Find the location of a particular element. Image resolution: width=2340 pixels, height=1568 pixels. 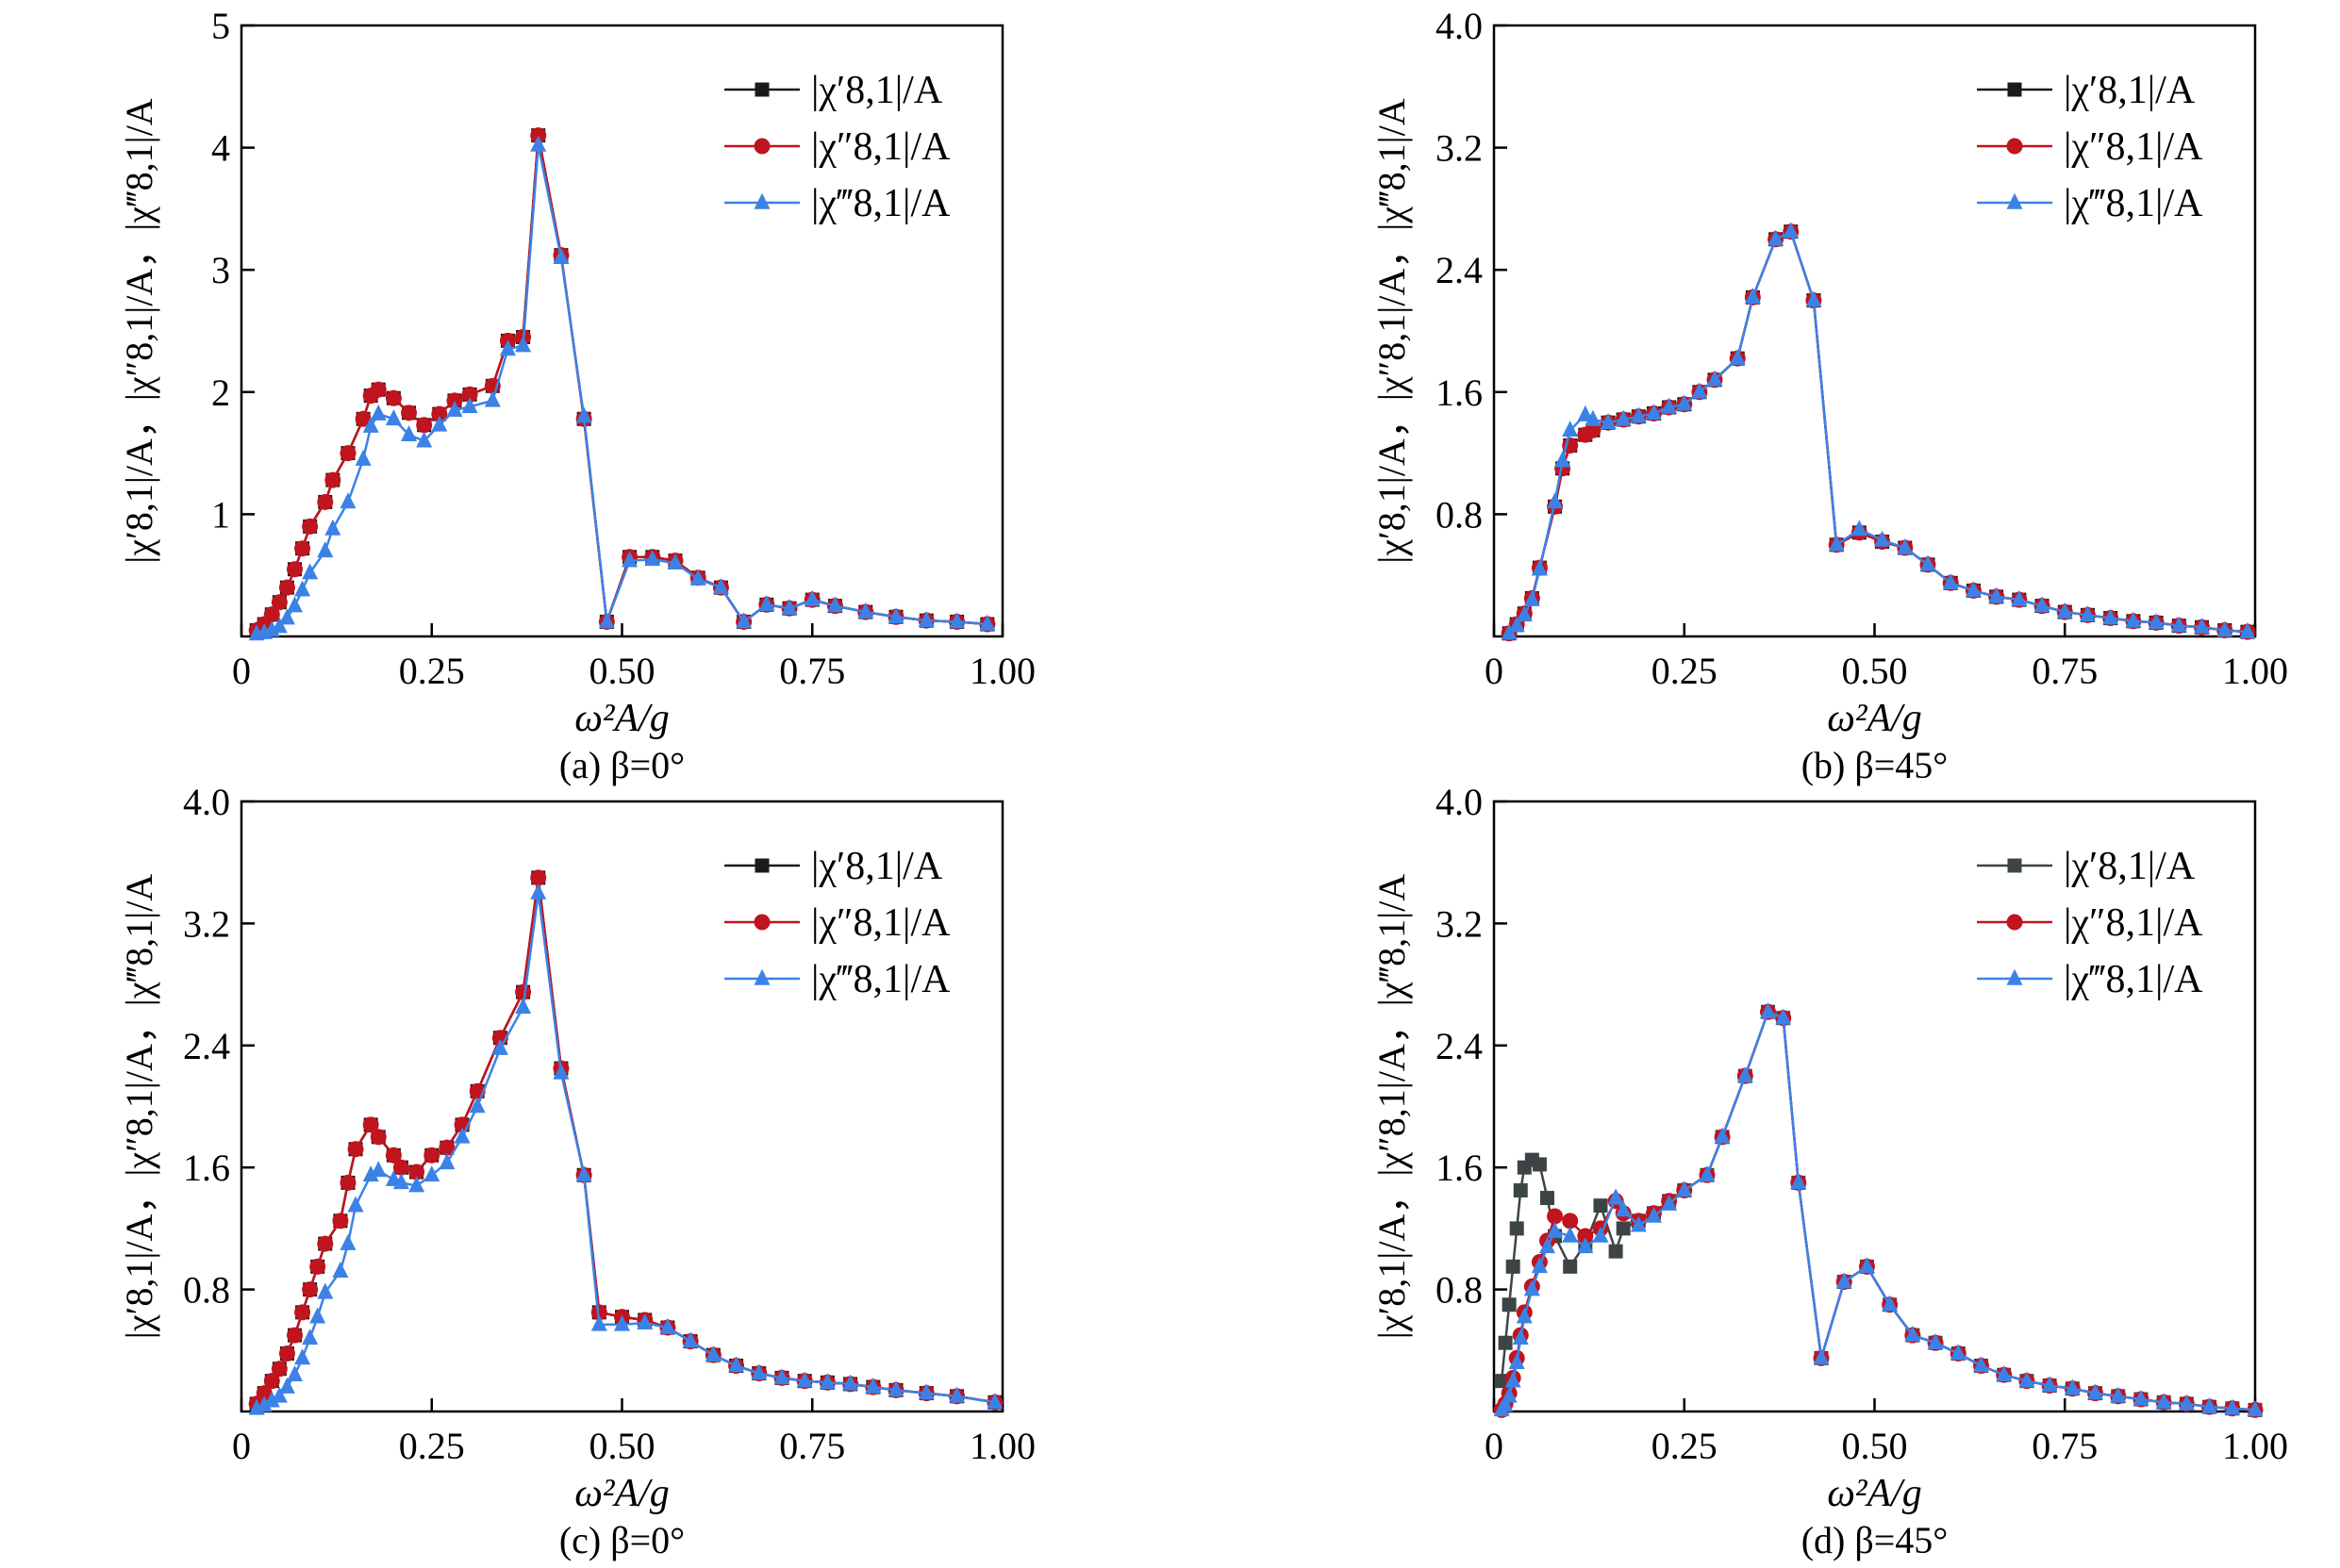

x-tick-label: 0.25 is located at coordinates (432, 671).